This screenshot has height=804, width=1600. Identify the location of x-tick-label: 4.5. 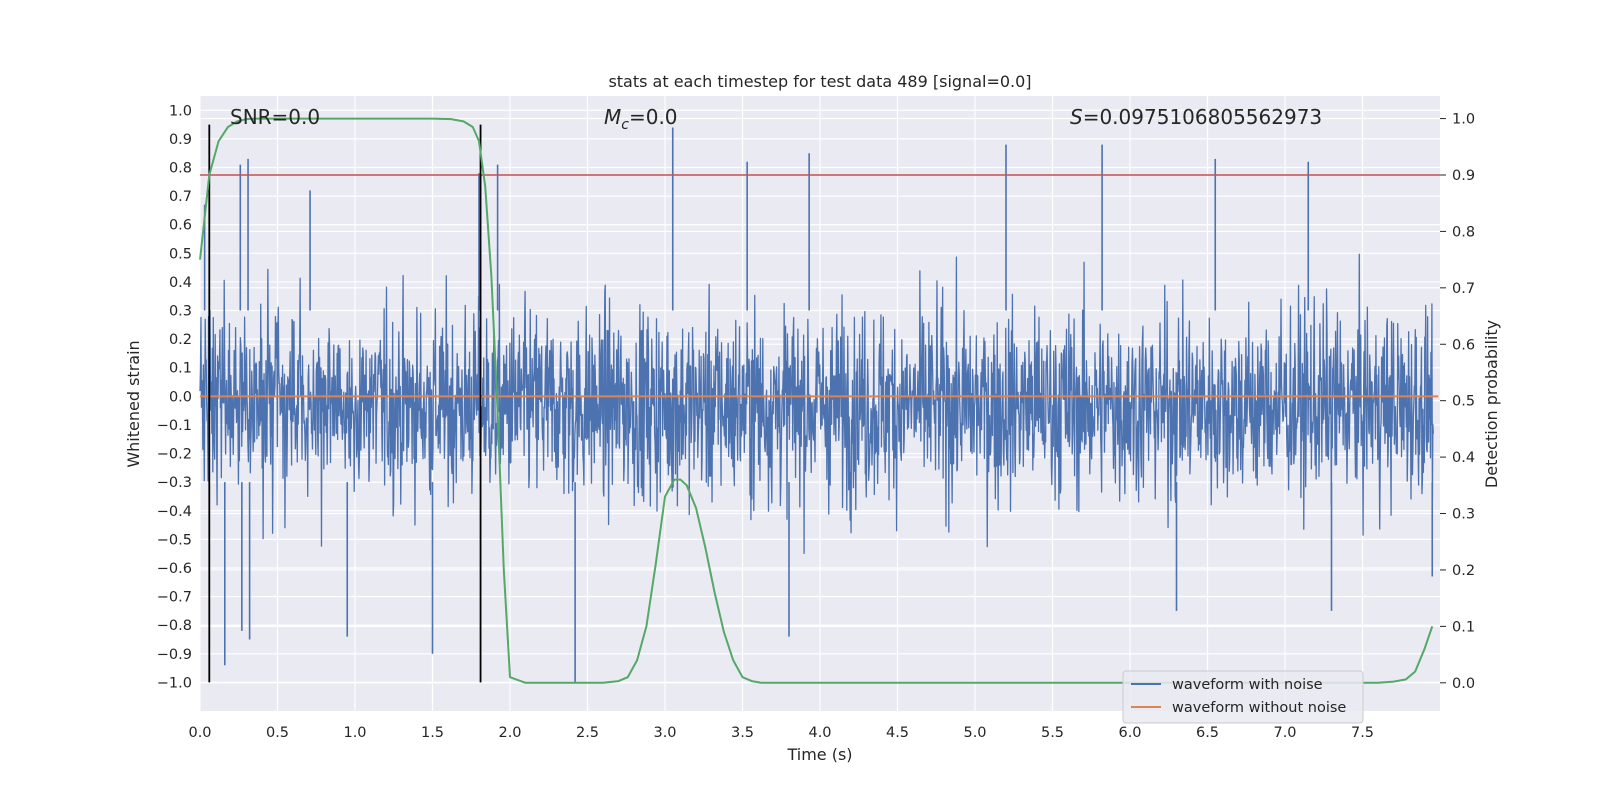
(897, 733).